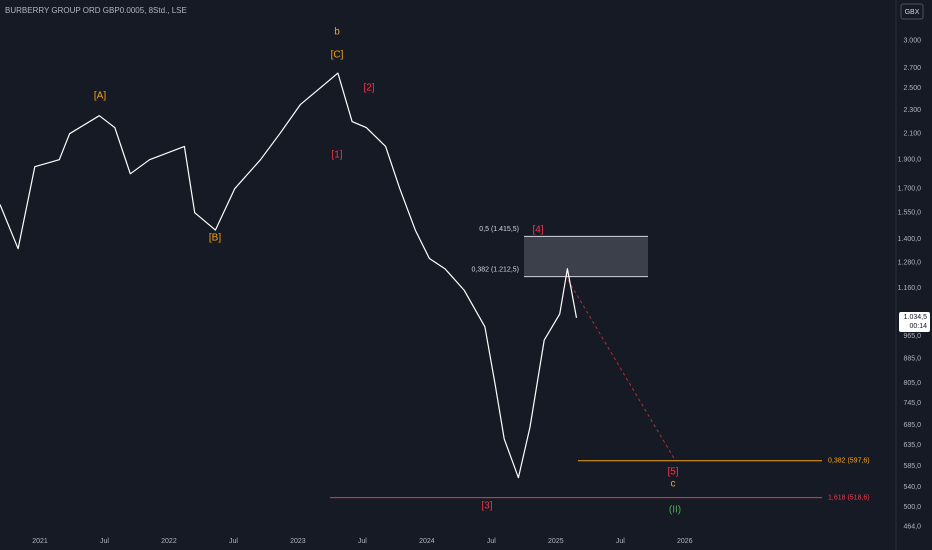  What do you see at coordinates (849, 461) in the screenshot?
I see `target-label: 0,382 (597,6)` at bounding box center [849, 461].